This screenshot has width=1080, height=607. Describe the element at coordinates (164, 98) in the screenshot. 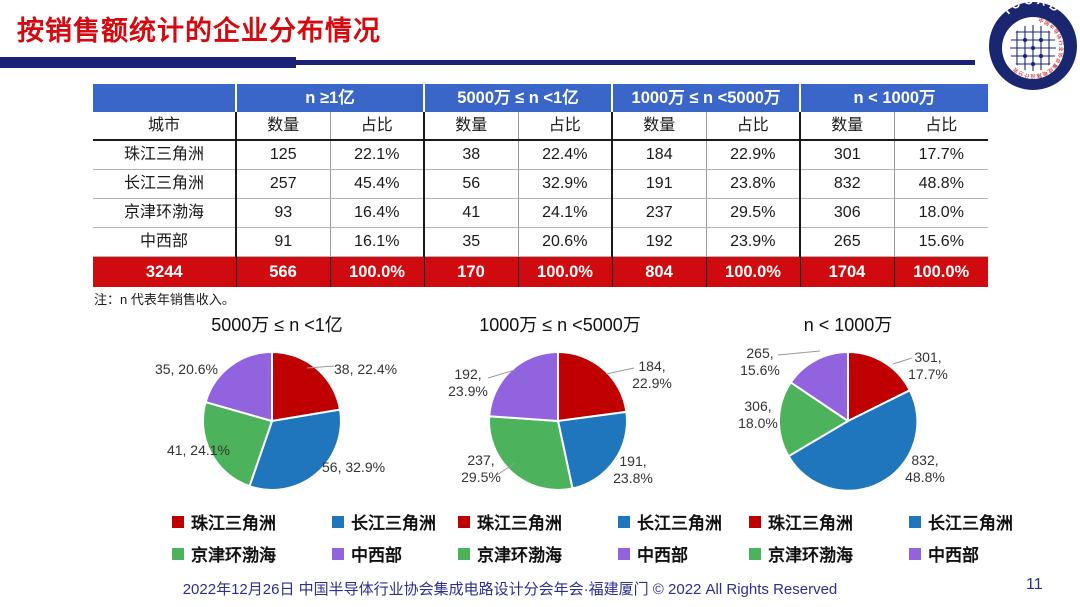

I see `corner-cell` at that location.